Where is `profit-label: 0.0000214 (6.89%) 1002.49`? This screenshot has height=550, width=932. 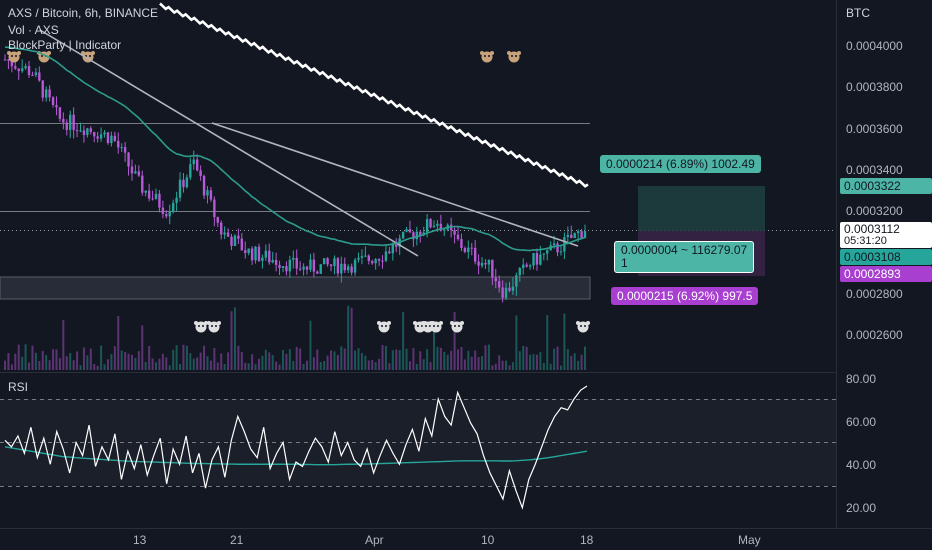
profit-label: 0.0000214 (6.89%) 1002.49 is located at coordinates (680, 164).